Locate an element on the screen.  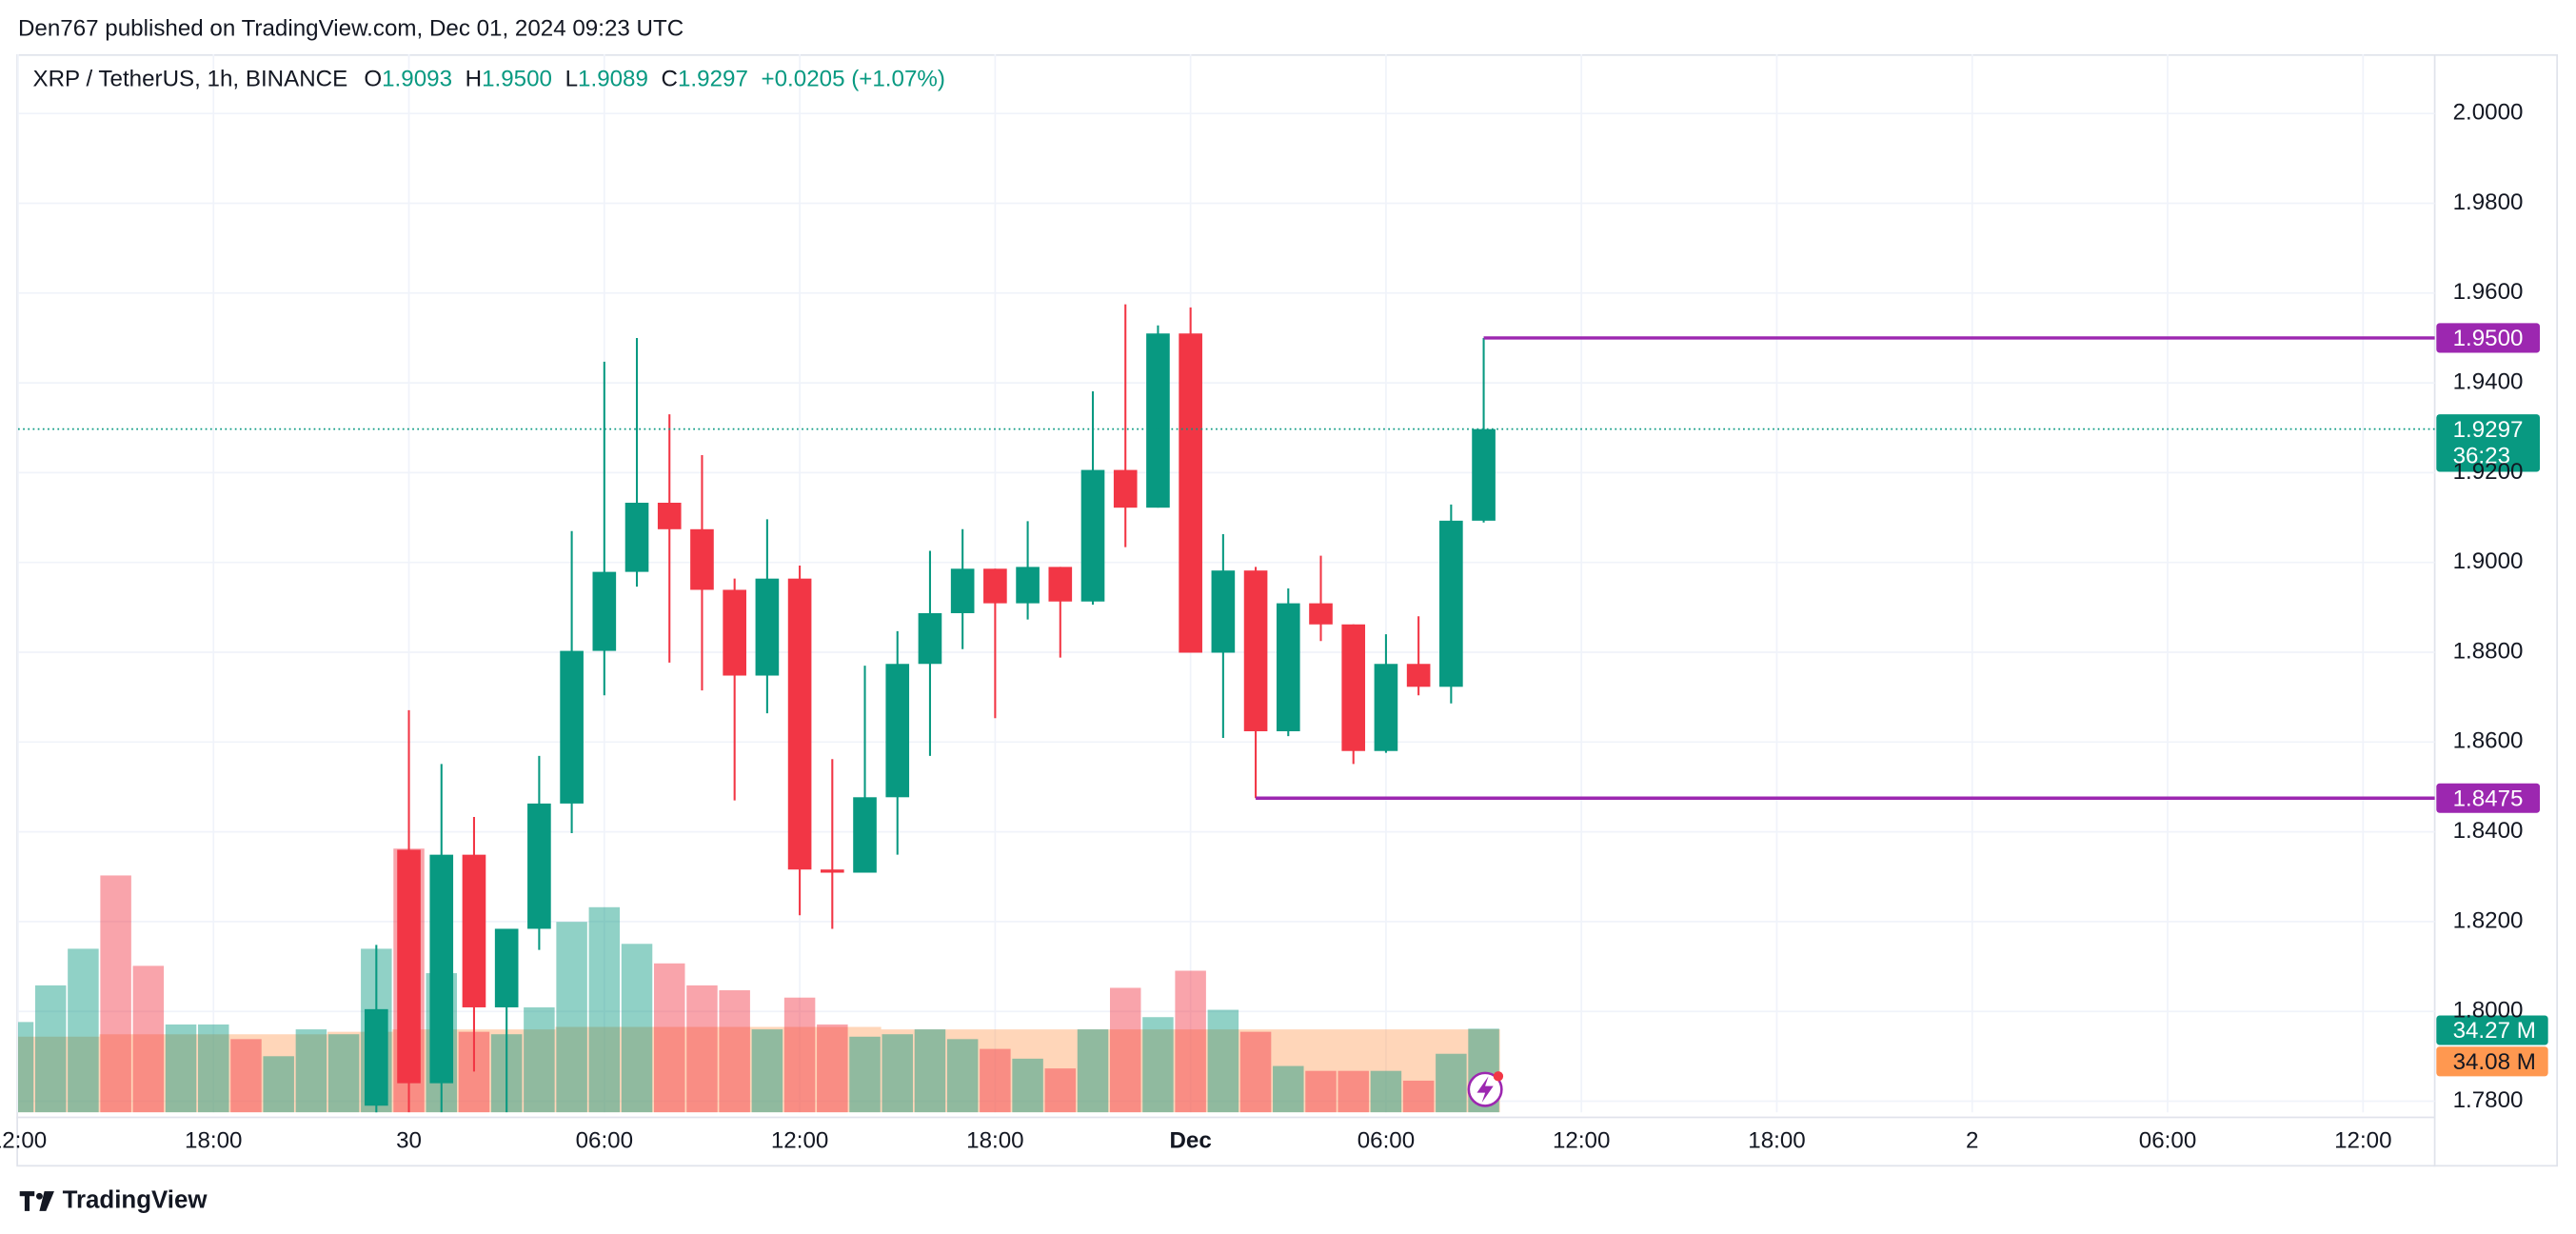
close-key: C is located at coordinates (670, 79).